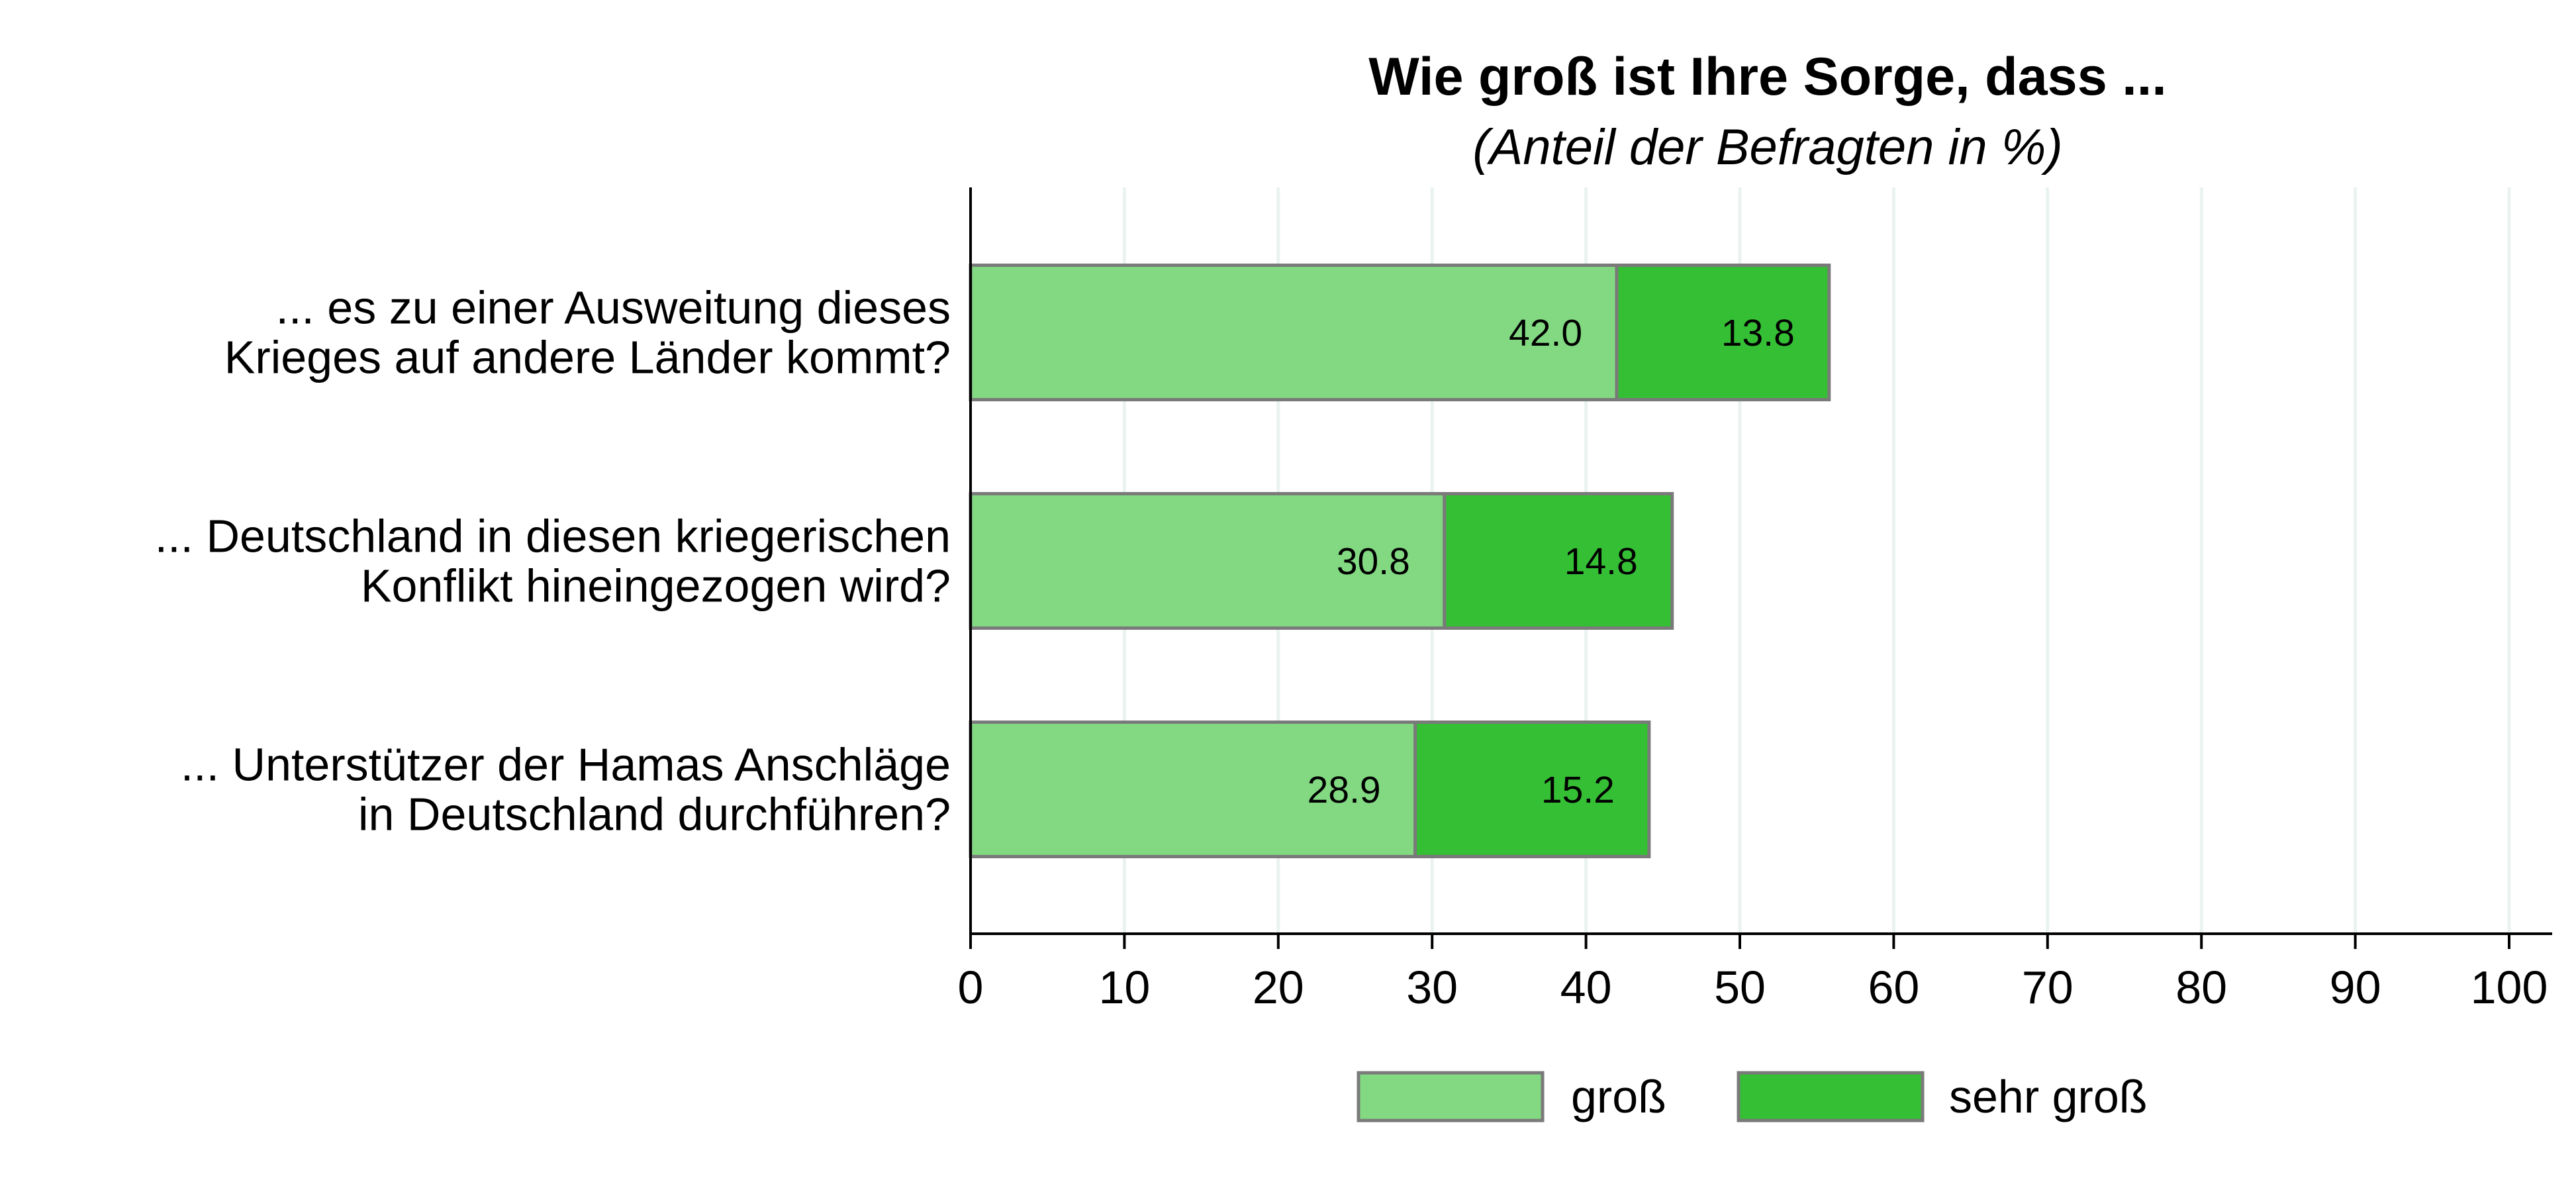 The image size is (2576, 1194). What do you see at coordinates (1344, 790) in the screenshot?
I see `value-label: 28.9` at bounding box center [1344, 790].